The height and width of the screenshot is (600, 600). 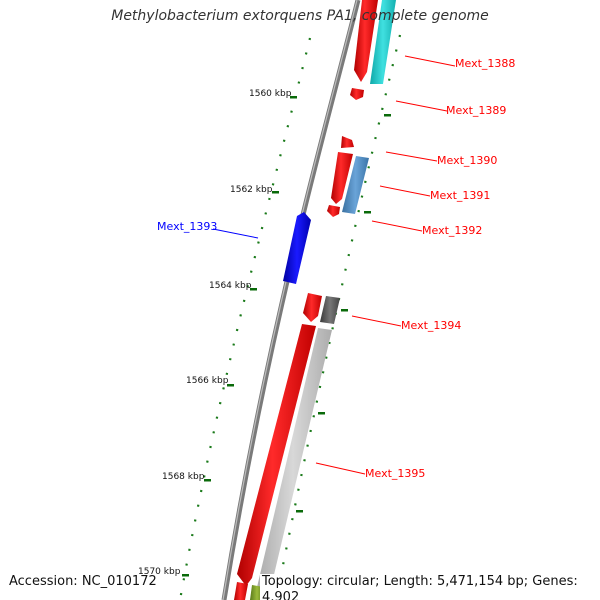 I want to click on gene-label-mext-1388: Mext_1388, so click(x=485, y=63).